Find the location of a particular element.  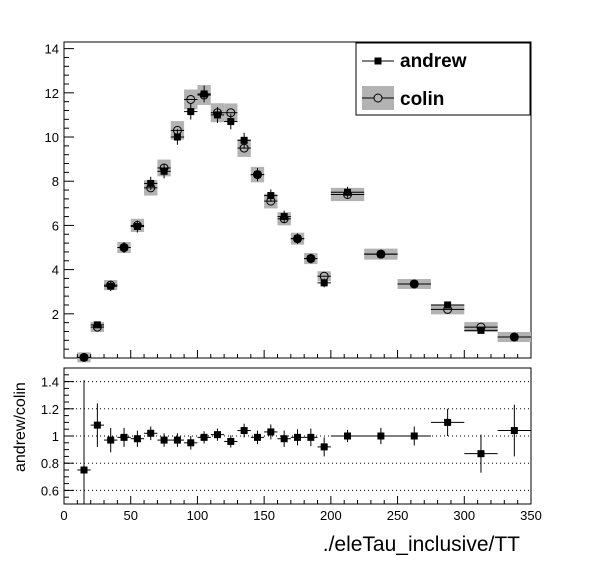

x-tick-label: 50 is located at coordinates (130, 515).